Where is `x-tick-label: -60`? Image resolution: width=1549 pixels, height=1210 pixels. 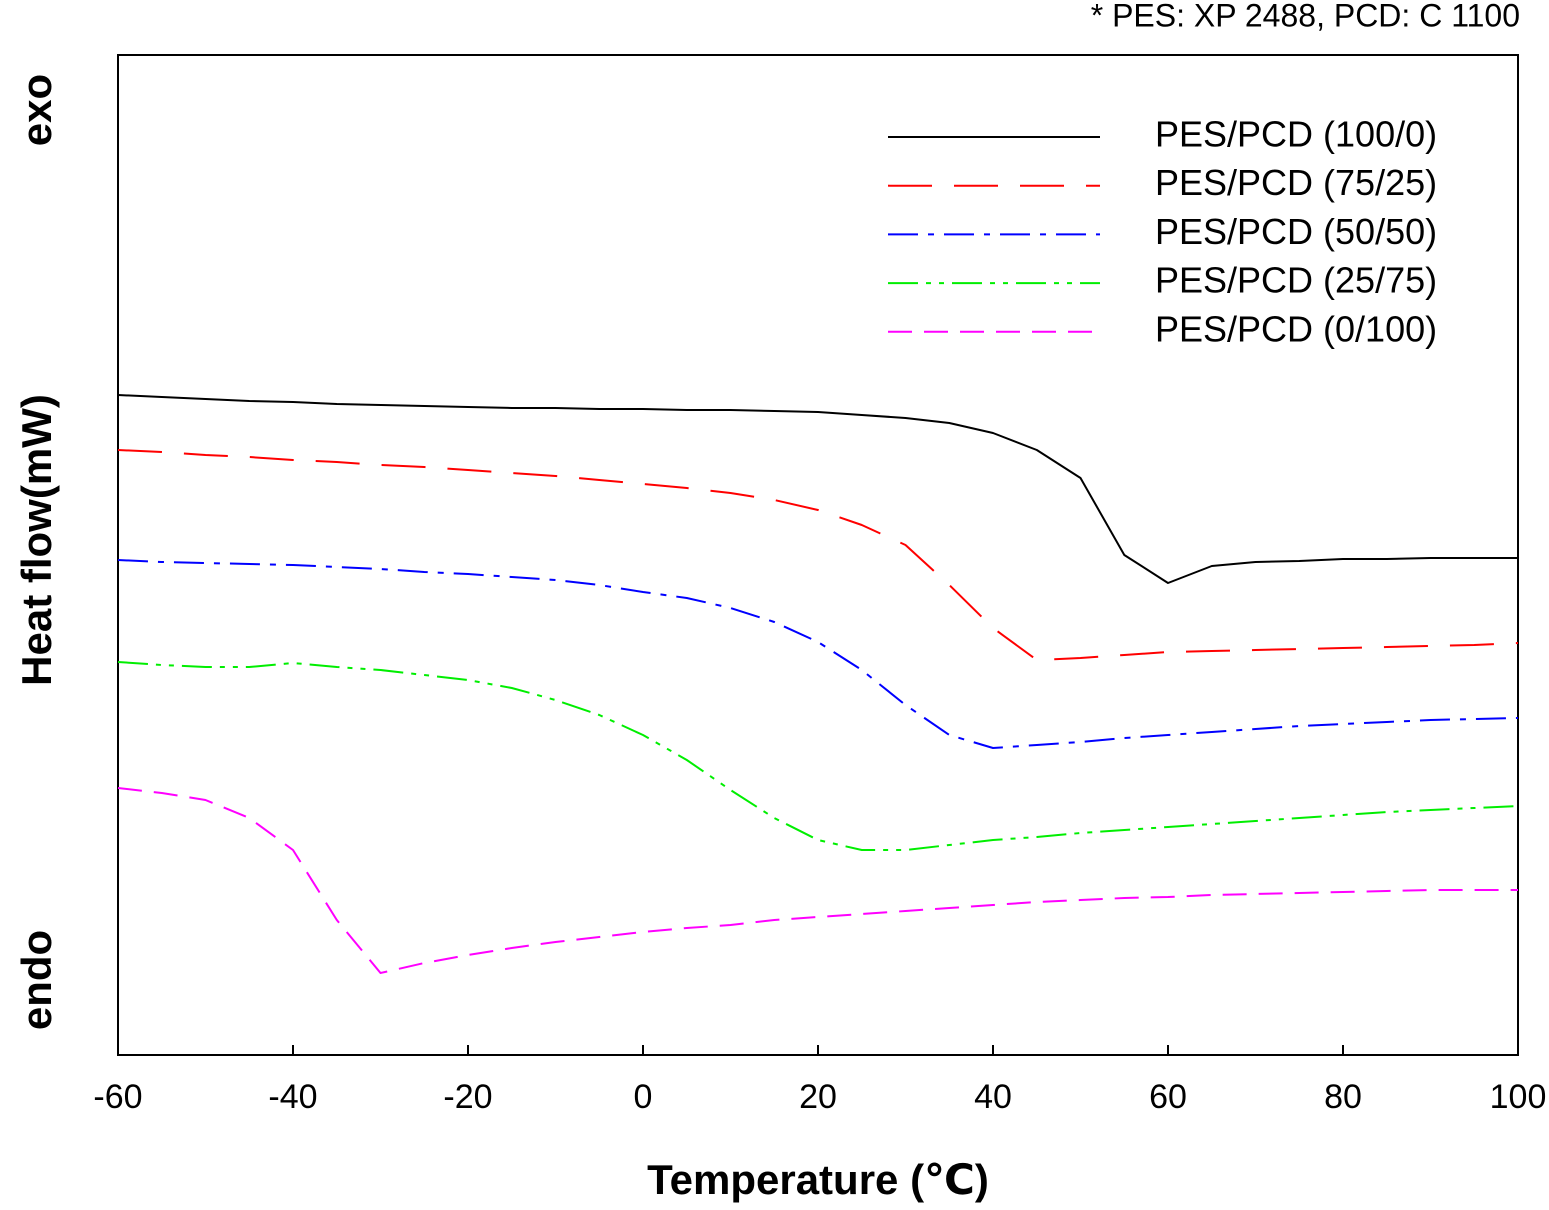 x-tick-label: -60 is located at coordinates (117, 1097).